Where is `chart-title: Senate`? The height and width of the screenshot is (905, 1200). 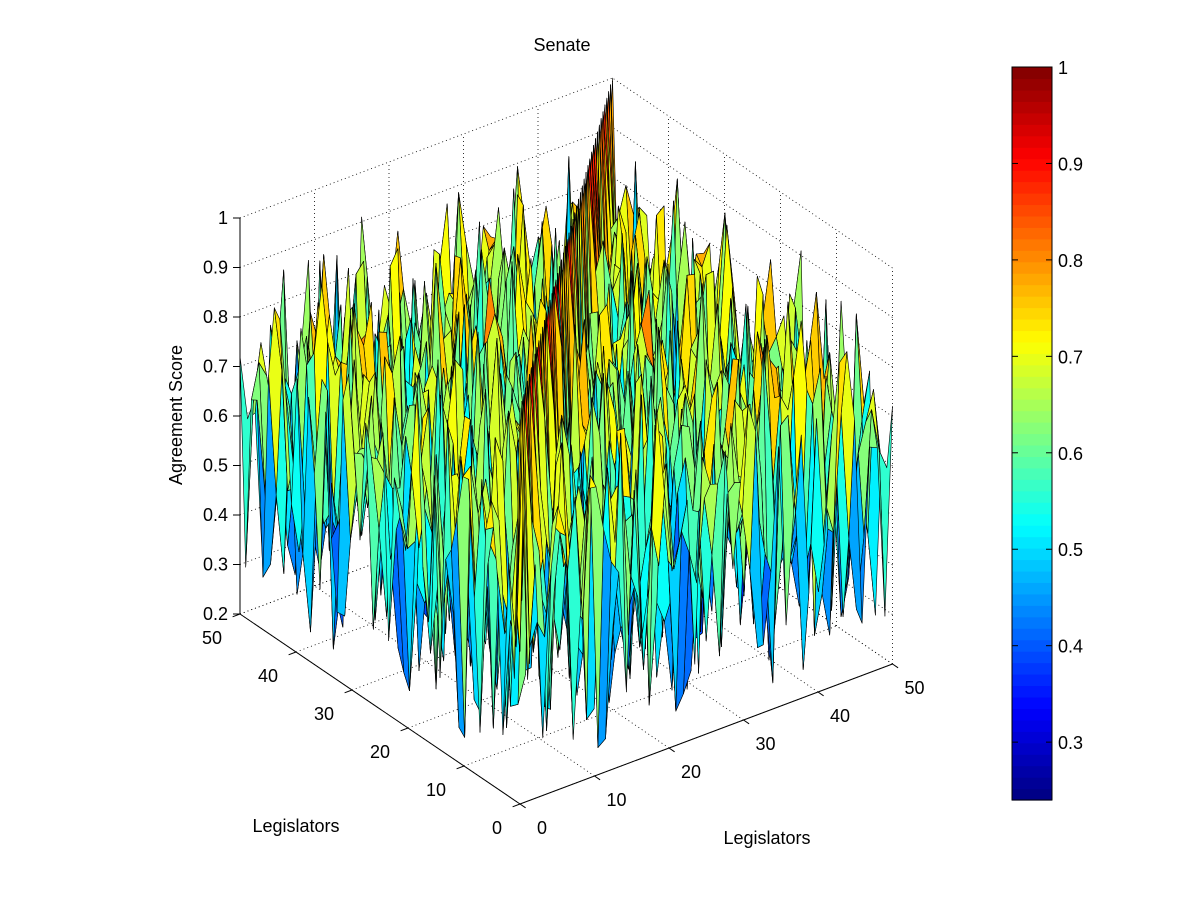
chart-title: Senate is located at coordinates (561, 45).